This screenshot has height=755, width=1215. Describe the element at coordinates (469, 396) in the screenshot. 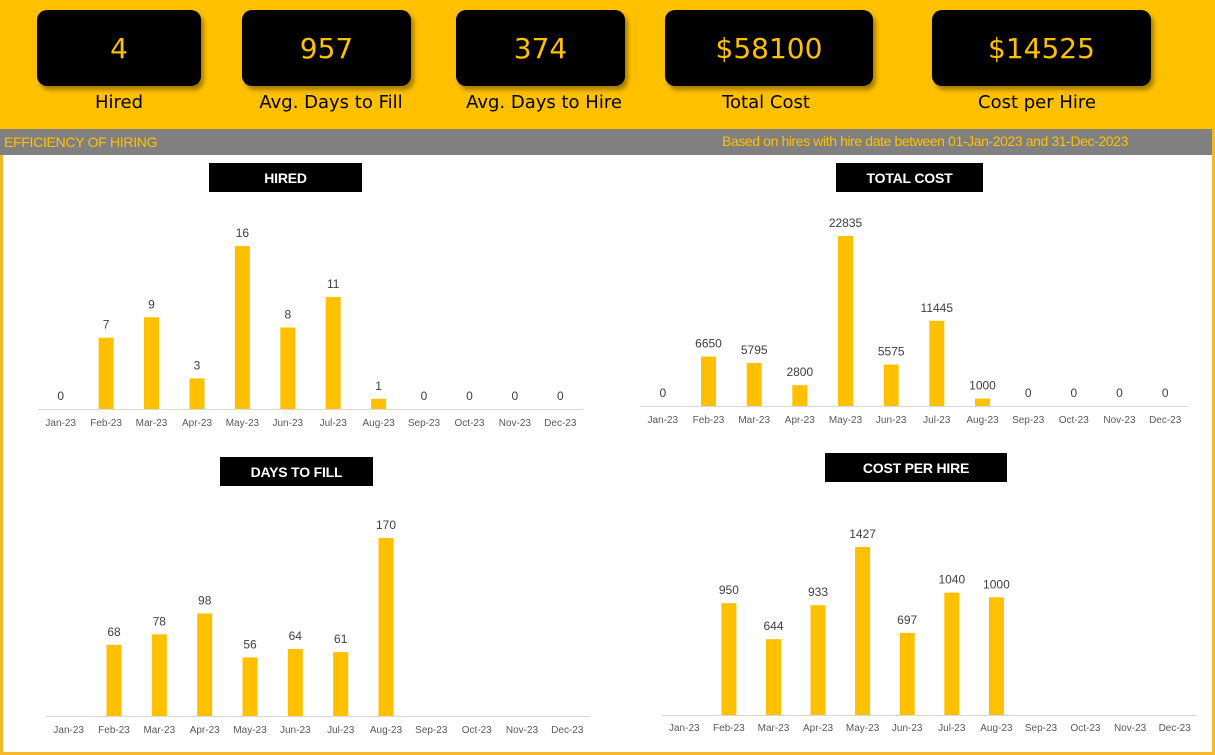

I see `data-label-oct-23: 0` at that location.